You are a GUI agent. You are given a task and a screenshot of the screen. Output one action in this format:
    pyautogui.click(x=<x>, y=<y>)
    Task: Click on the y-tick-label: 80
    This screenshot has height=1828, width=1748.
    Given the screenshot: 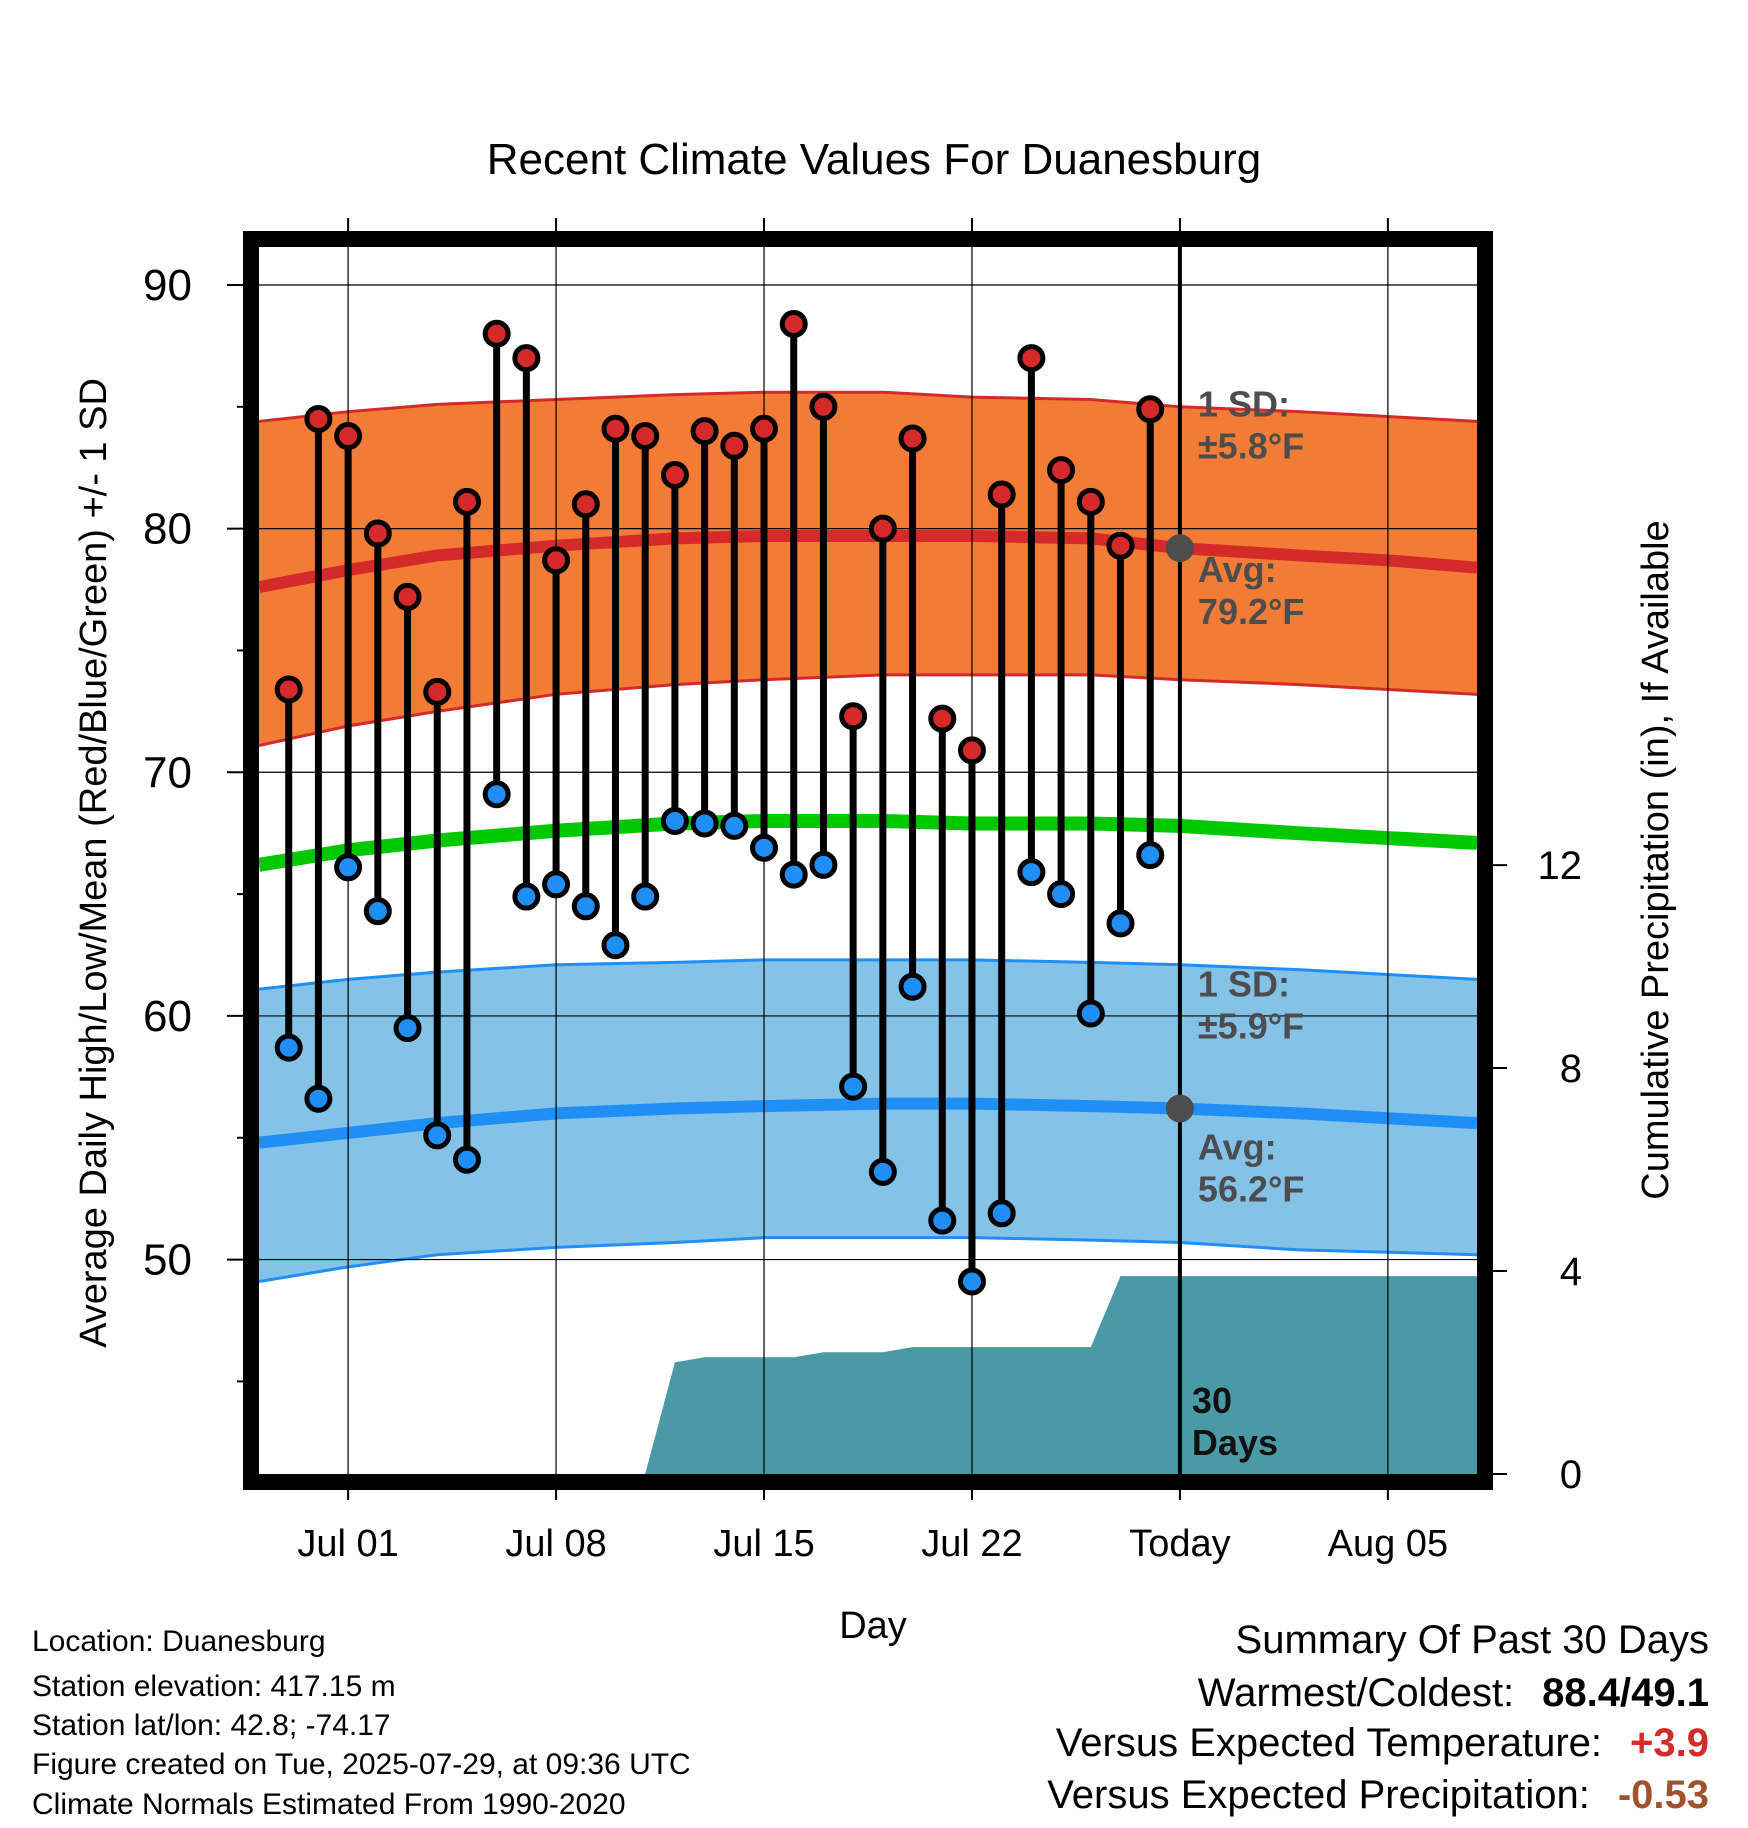 What is the action you would take?
    pyautogui.click(x=167, y=529)
    